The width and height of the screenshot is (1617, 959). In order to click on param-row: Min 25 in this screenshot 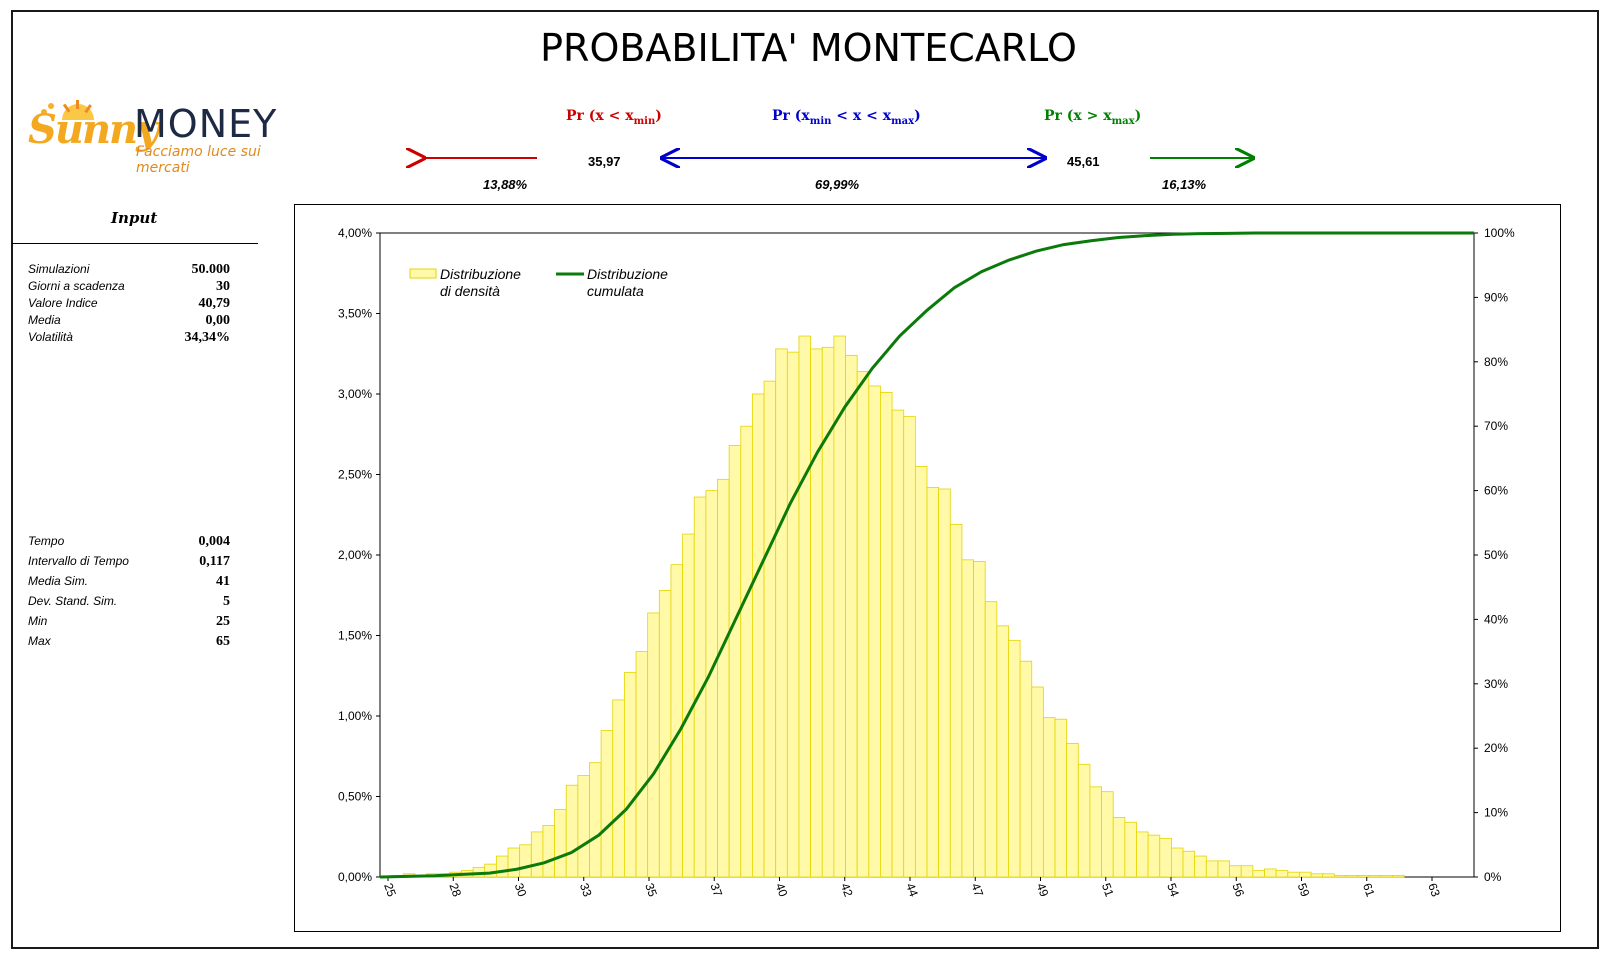, I will do `click(129, 621)`.